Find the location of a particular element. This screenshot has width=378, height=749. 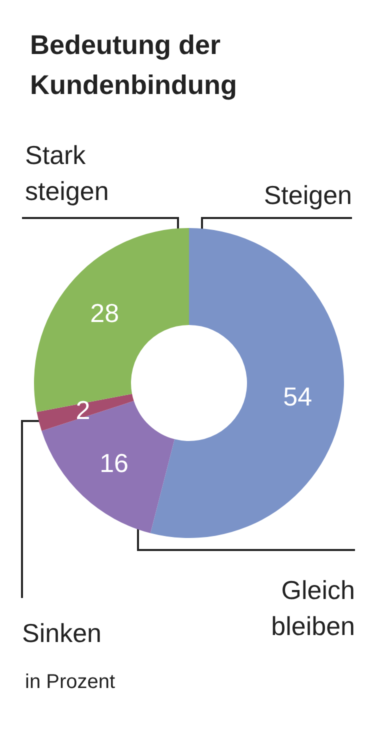

data-label: 28 is located at coordinates (105, 313).